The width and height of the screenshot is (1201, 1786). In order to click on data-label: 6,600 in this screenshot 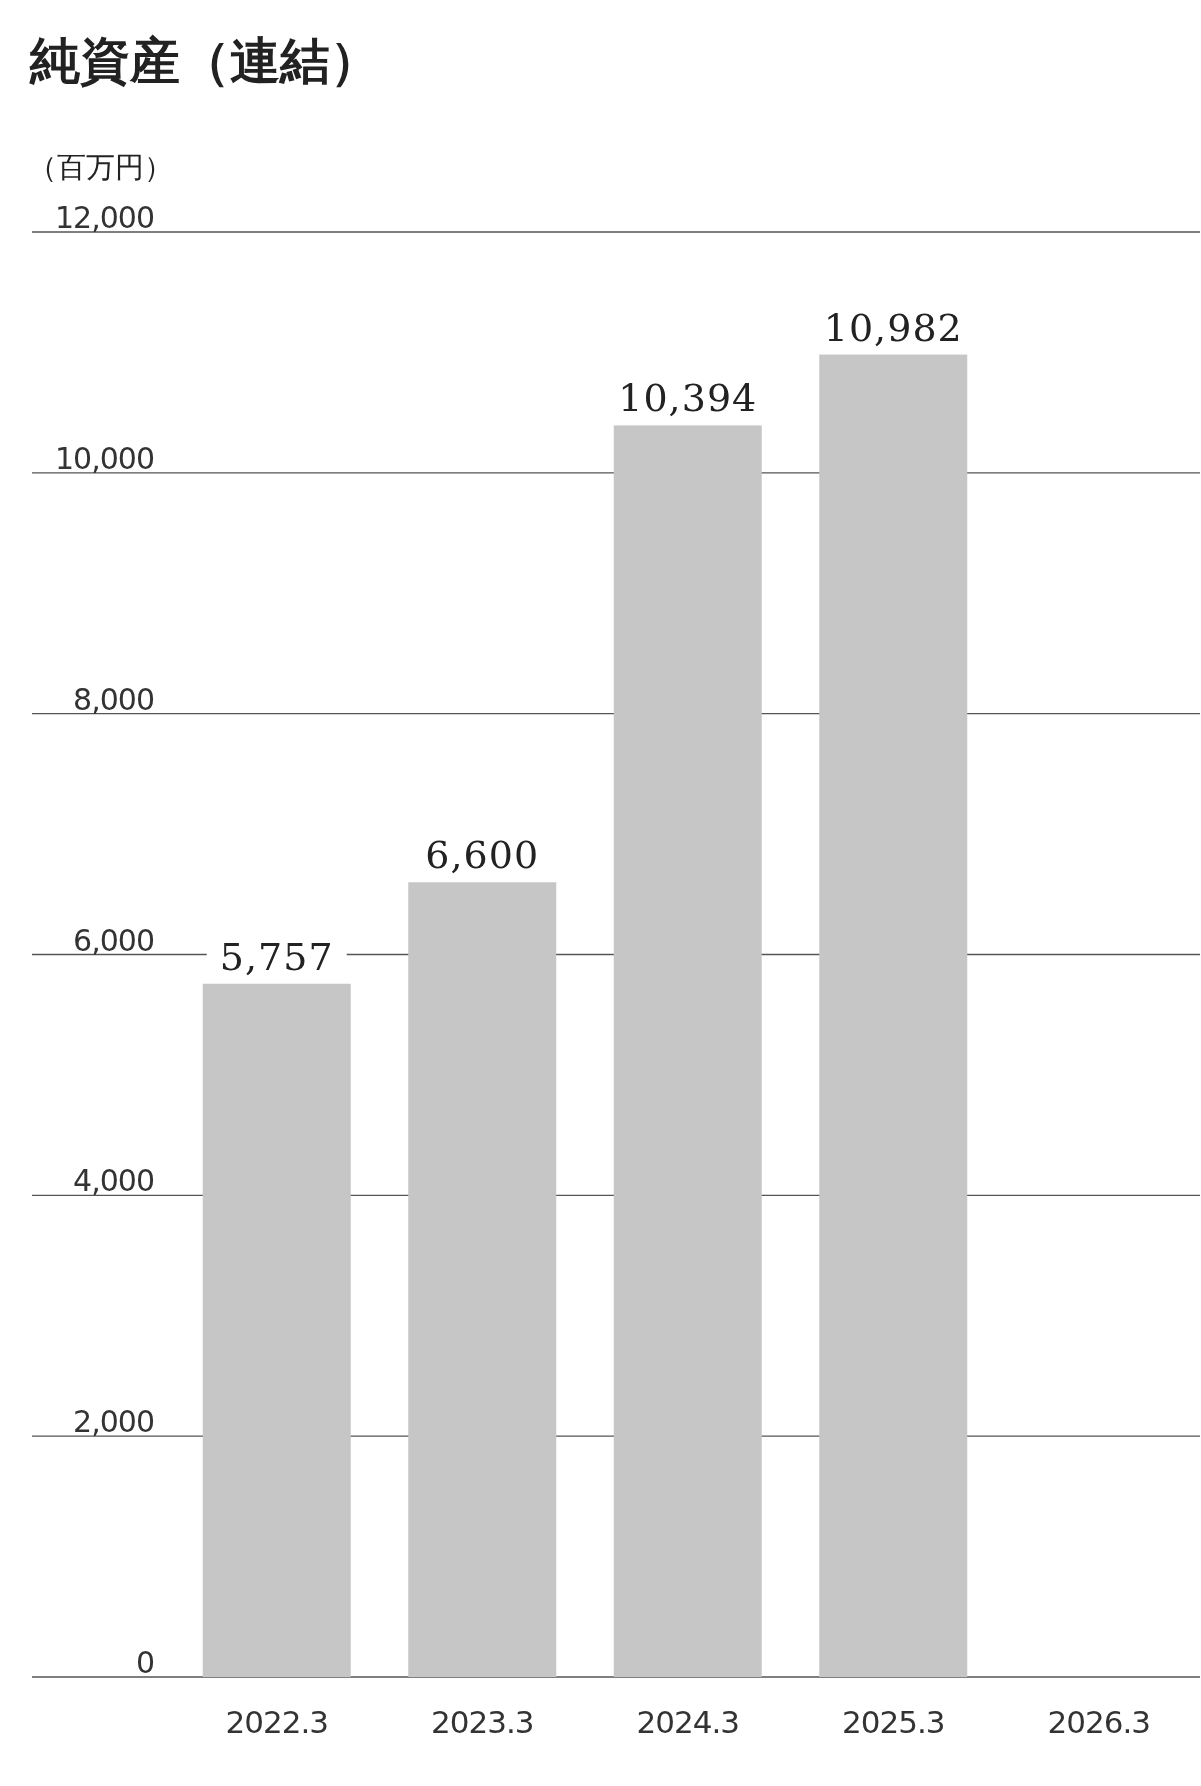, I will do `click(482, 855)`.